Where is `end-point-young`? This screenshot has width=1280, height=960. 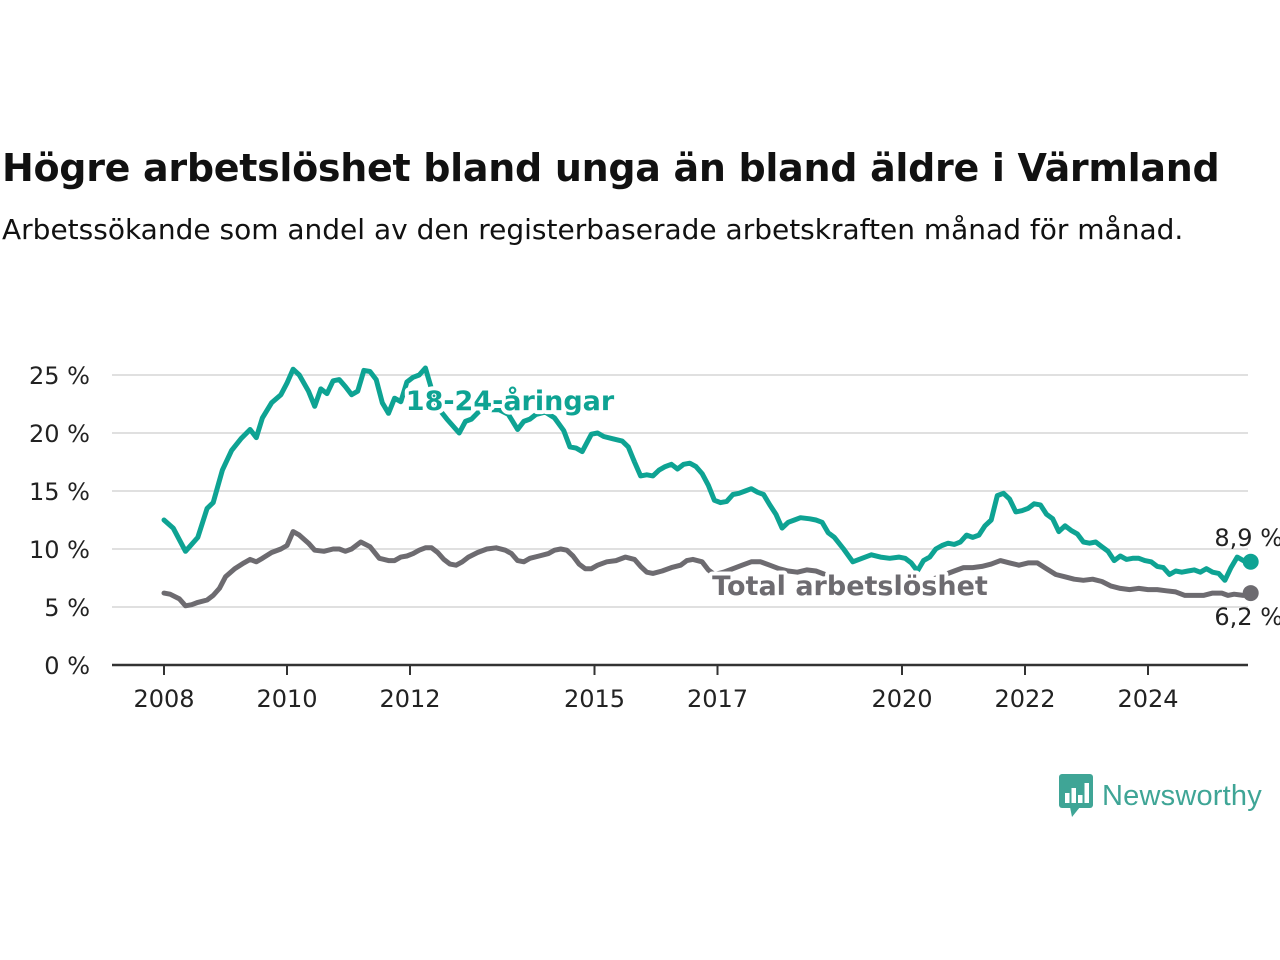
end-point-young is located at coordinates (1250, 561).